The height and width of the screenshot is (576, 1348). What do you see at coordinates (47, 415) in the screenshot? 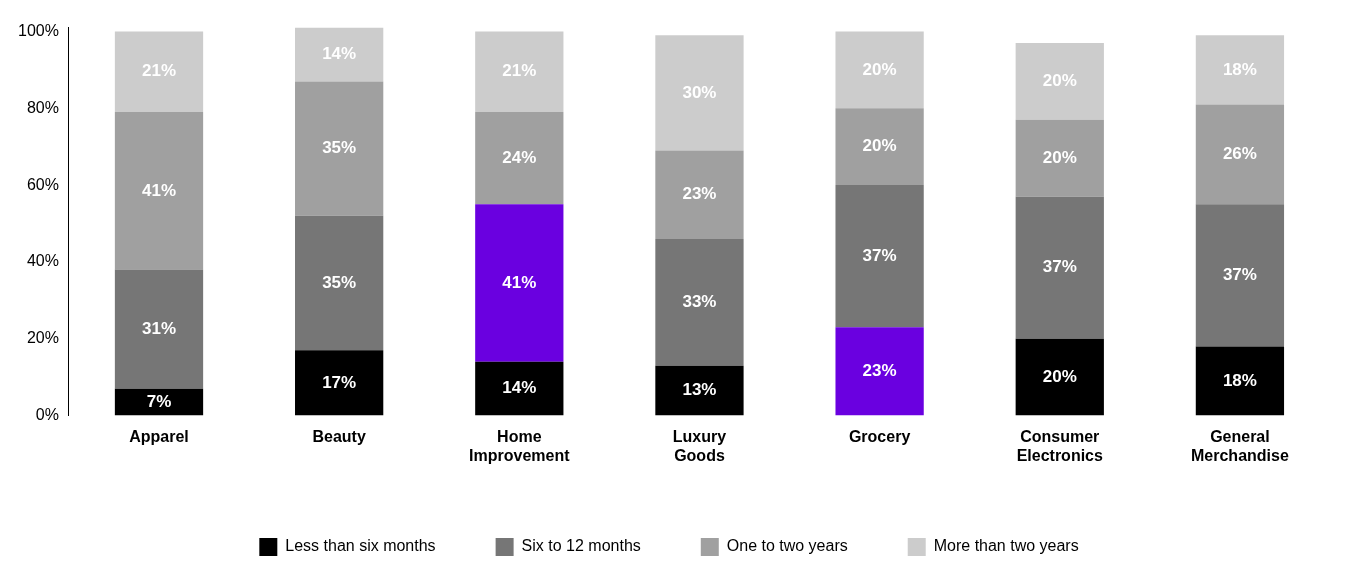
I see `y-tick-label: 0%` at bounding box center [47, 415].